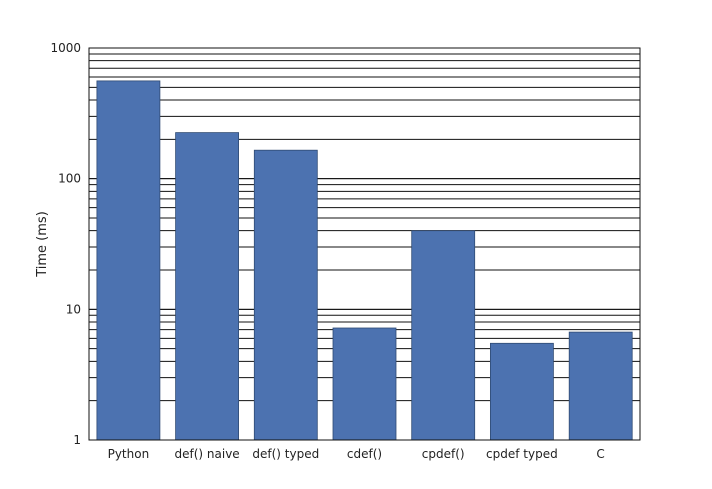 This screenshot has height=489, width=712. I want to click on y-tick-label: 100, so click(69, 179).